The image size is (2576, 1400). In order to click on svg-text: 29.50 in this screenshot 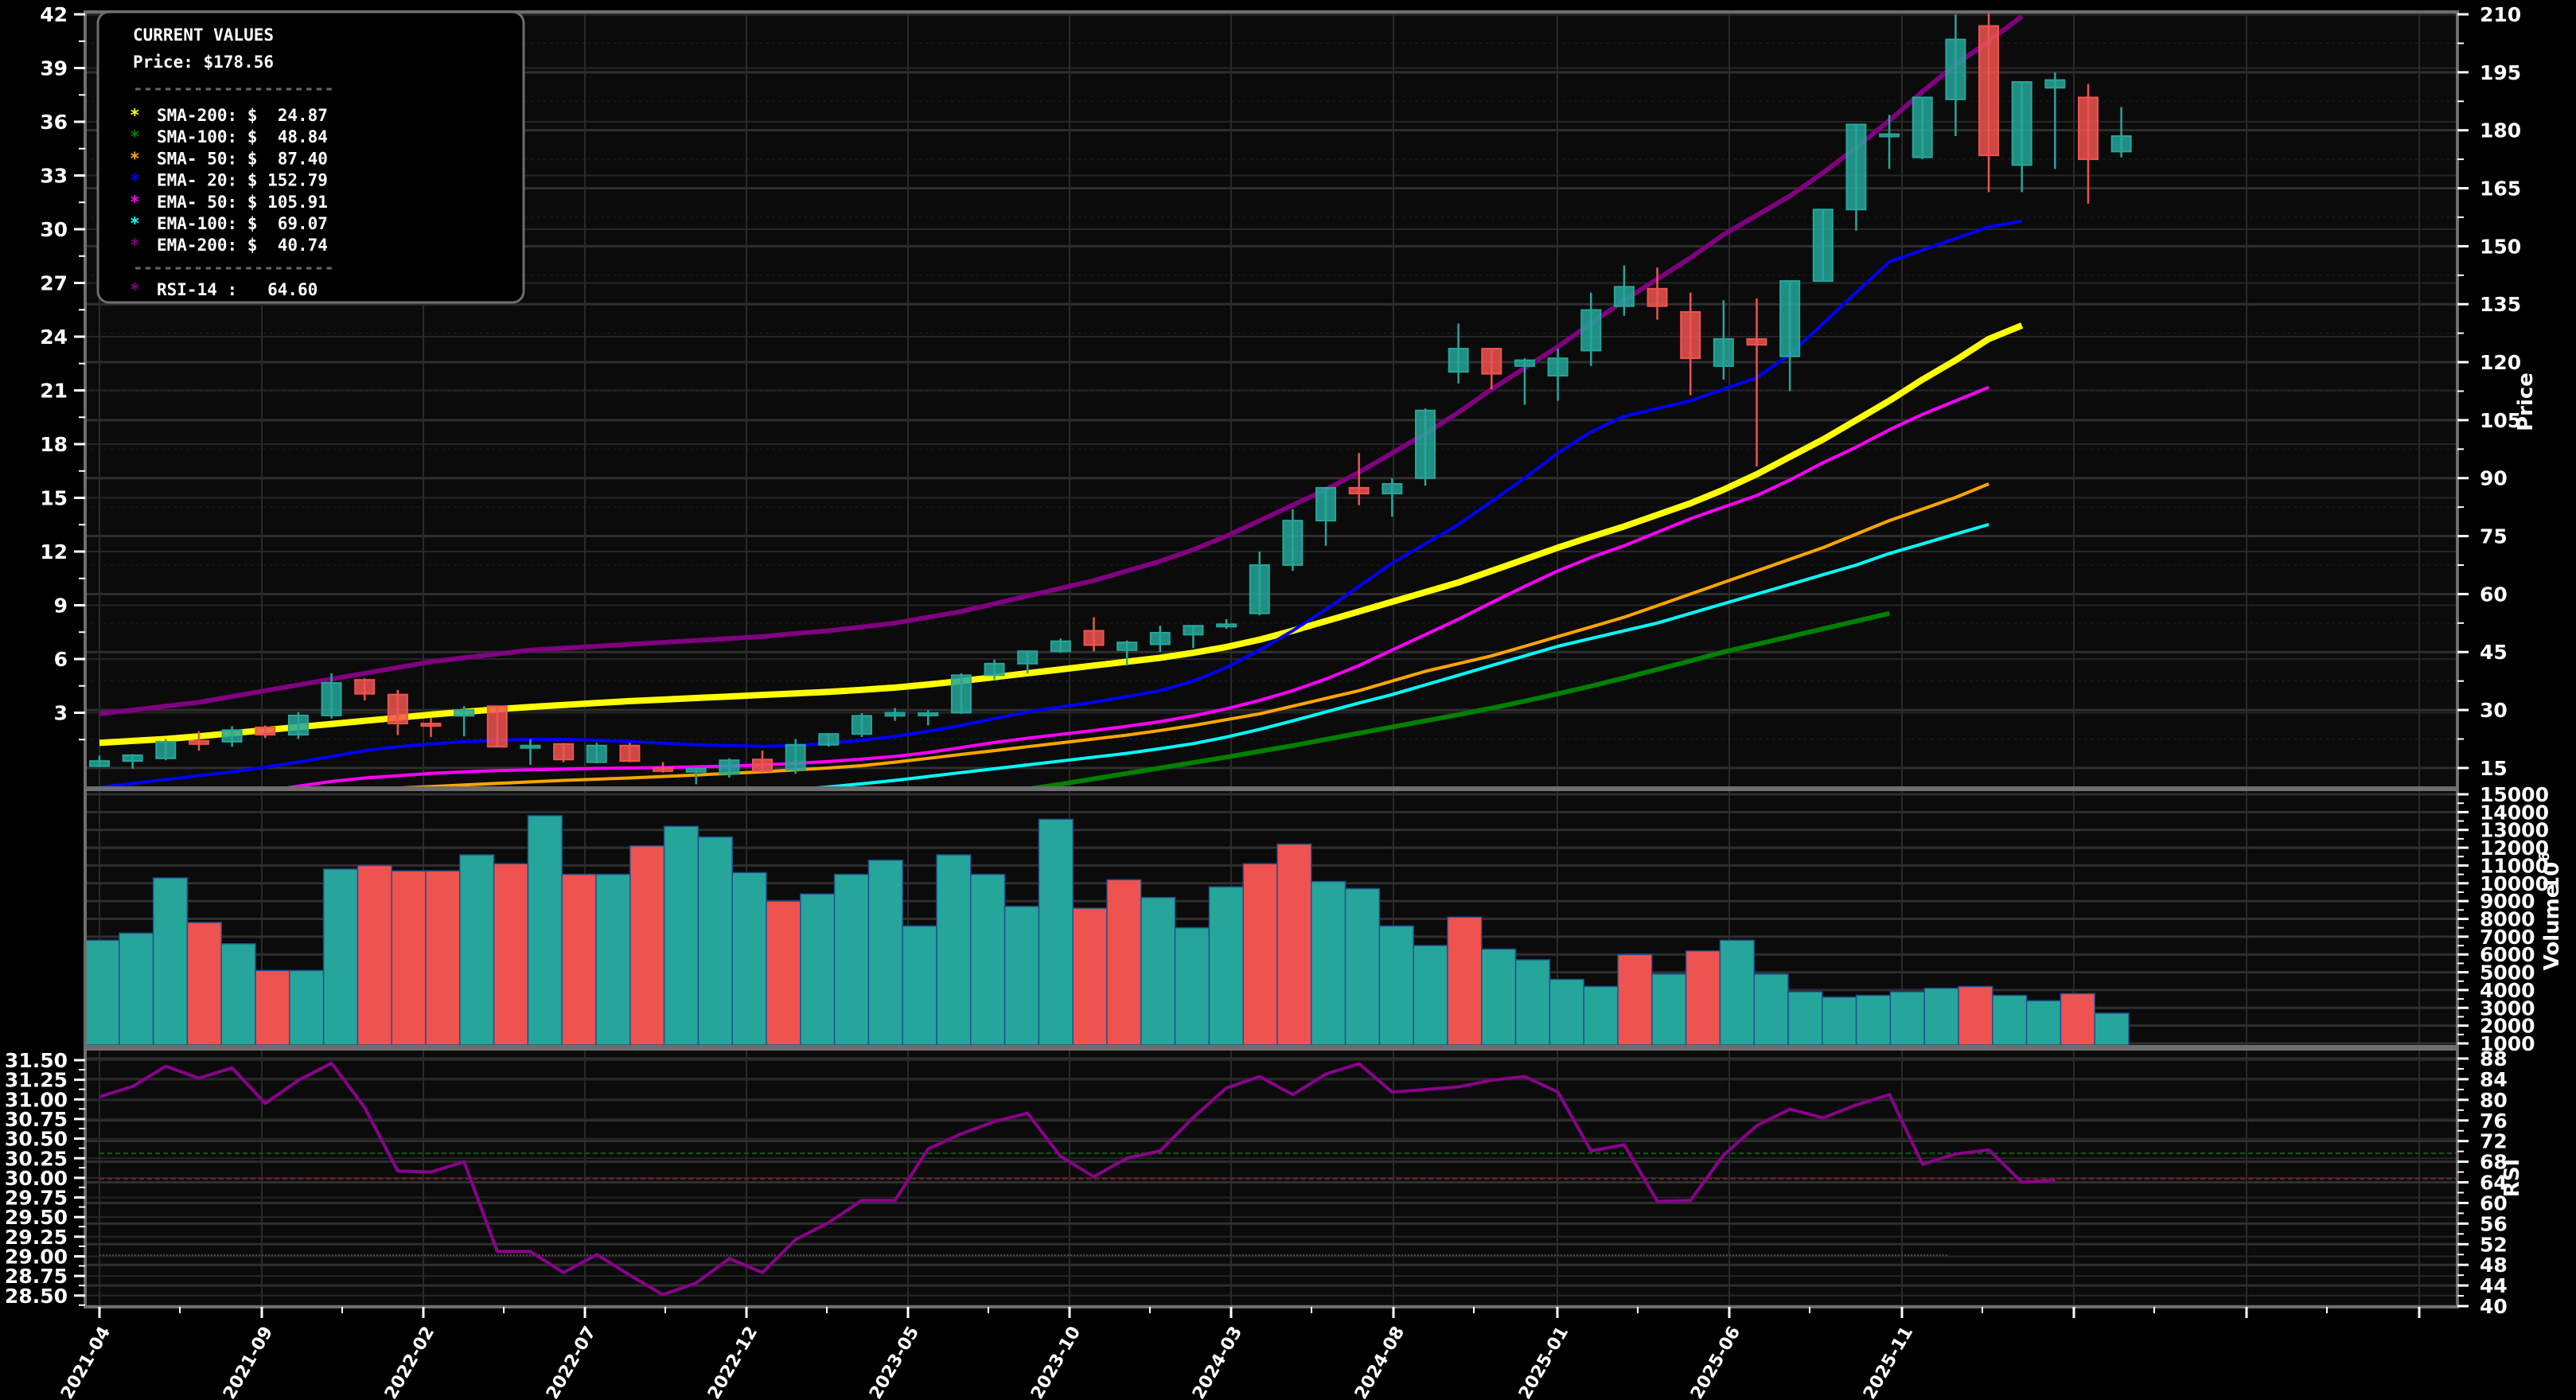, I will do `click(36, 1217)`.